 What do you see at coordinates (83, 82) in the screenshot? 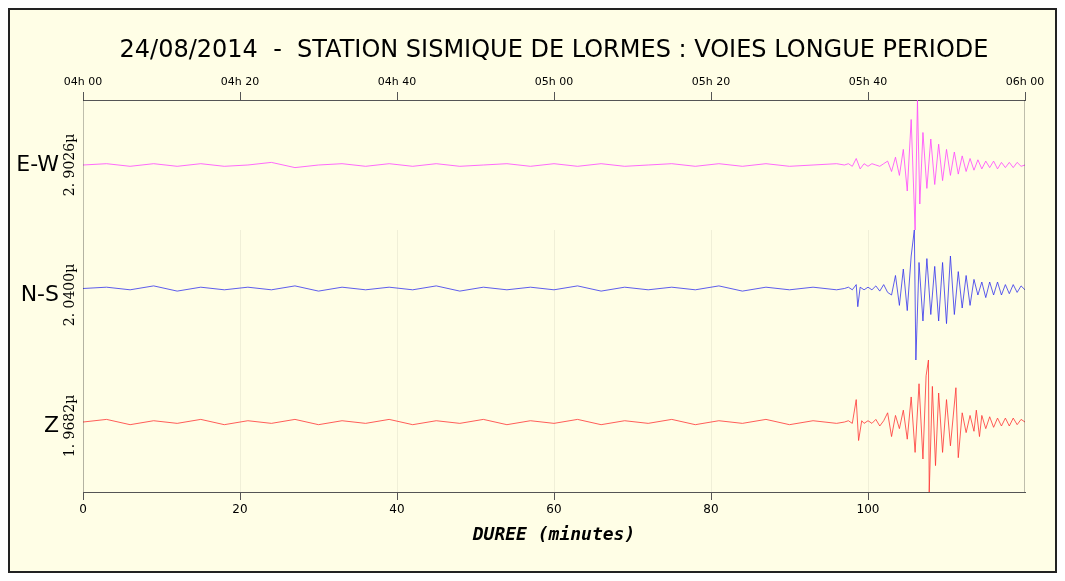
I see `x2-tick-label: 04h 00` at bounding box center [83, 82].